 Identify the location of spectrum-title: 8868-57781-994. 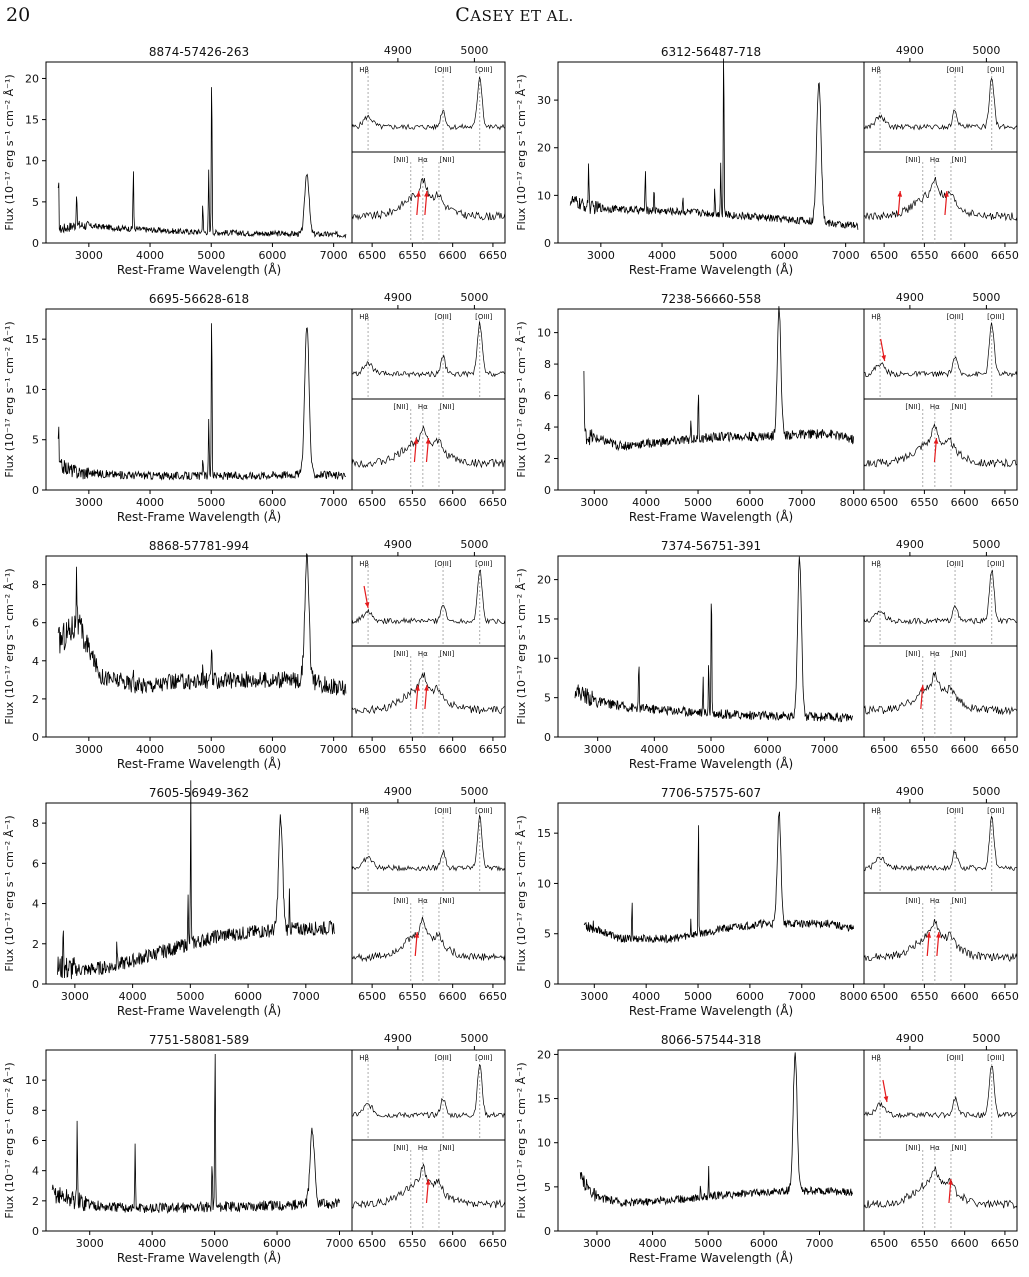
(199, 546).